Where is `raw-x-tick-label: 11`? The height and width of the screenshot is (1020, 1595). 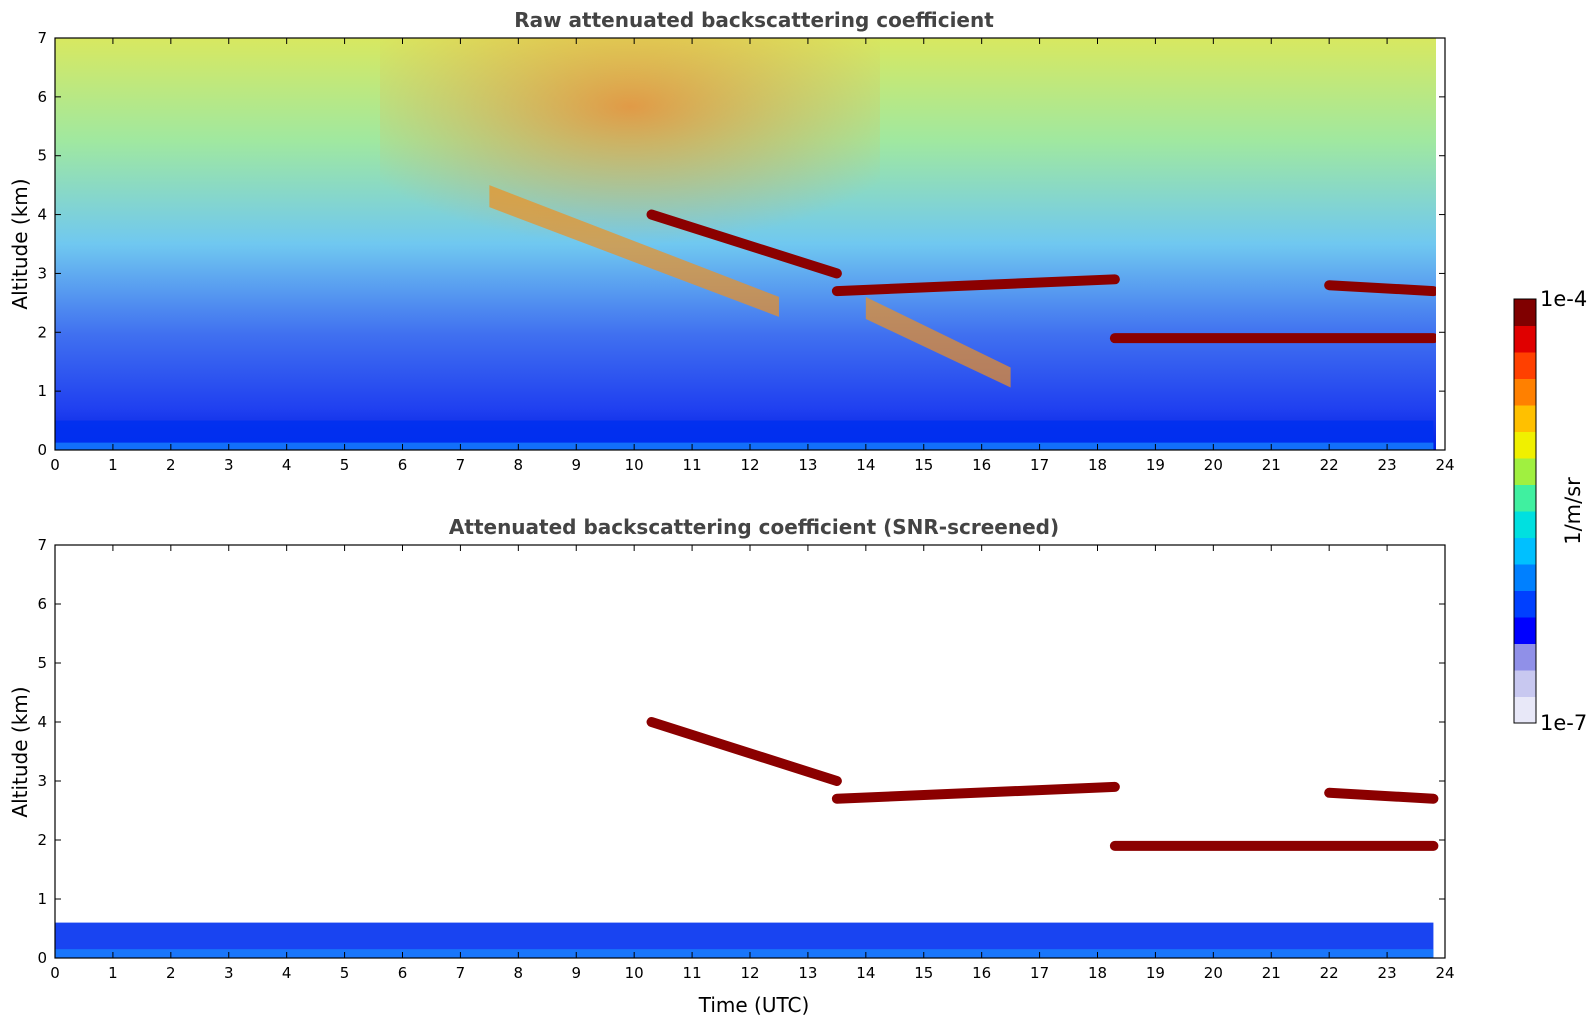
raw-x-tick-label: 11 is located at coordinates (692, 465).